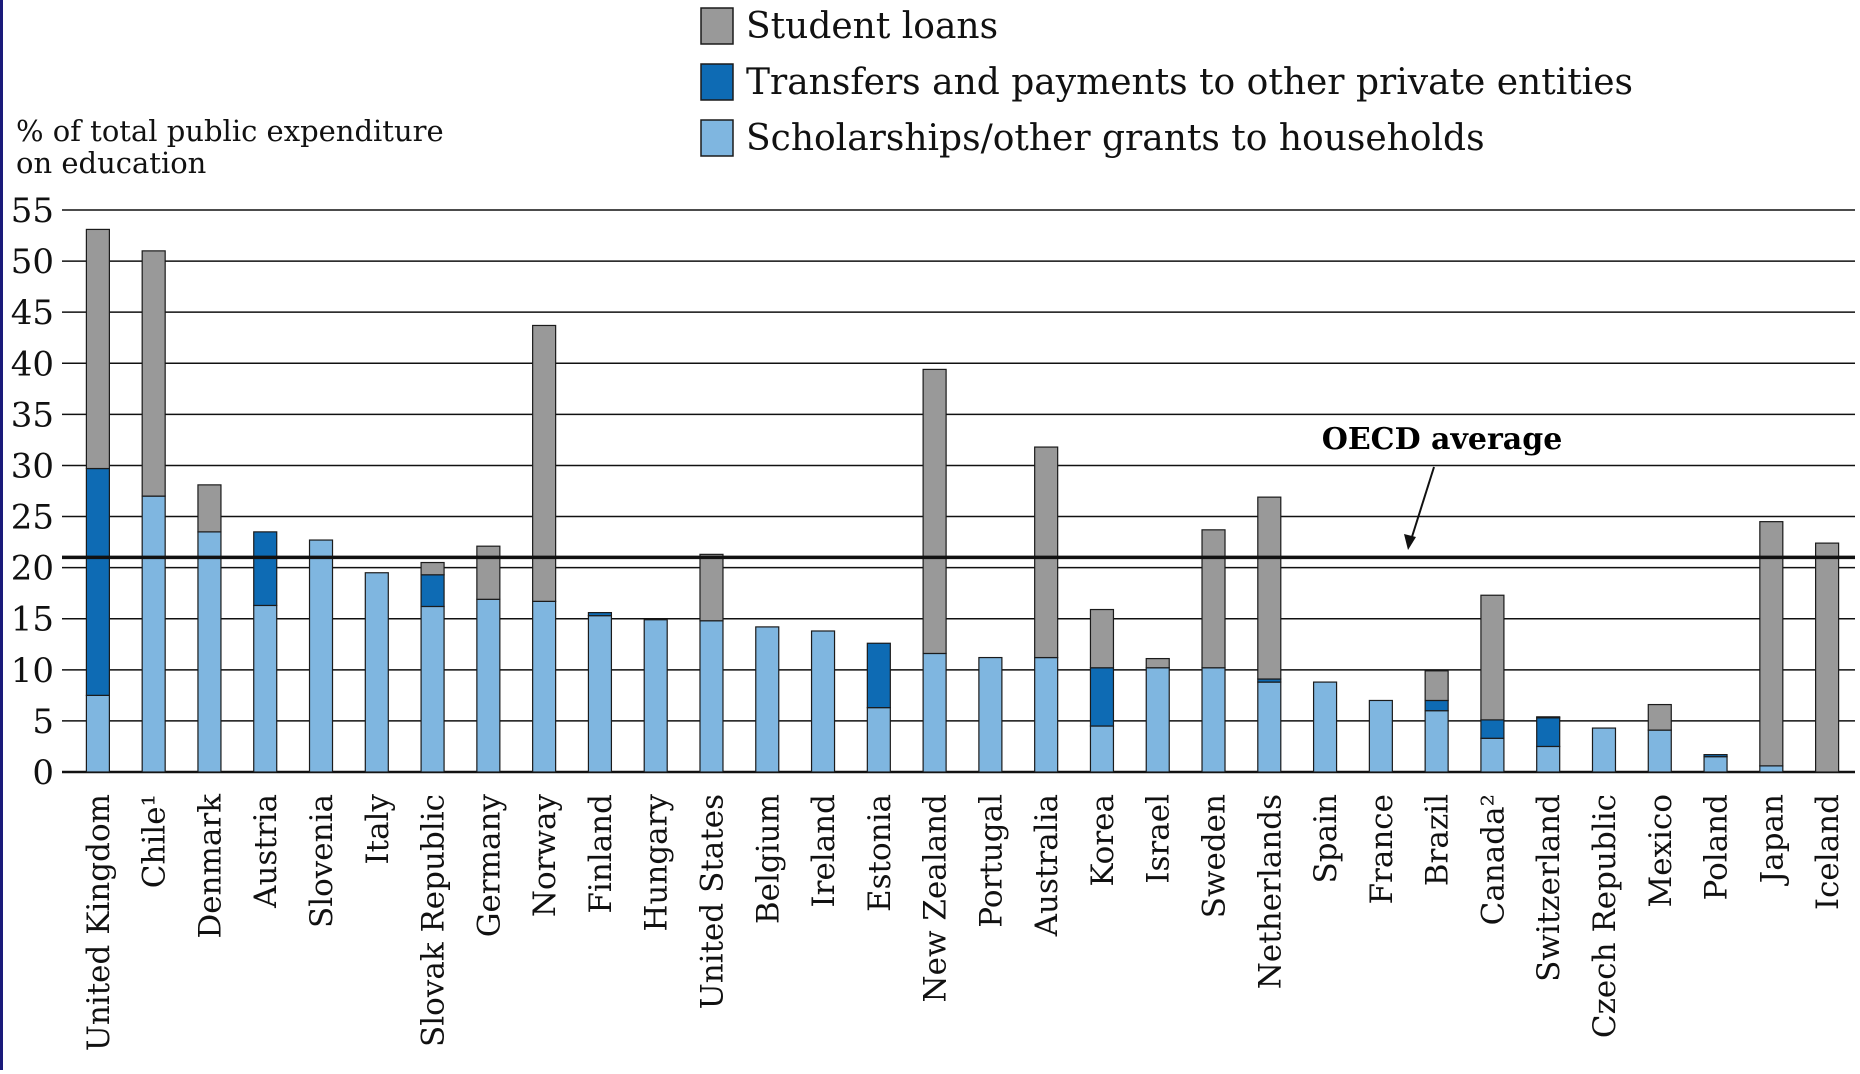 This screenshot has height=1074, width=1860. Describe the element at coordinates (1, 535) in the screenshot. I see `left-border` at that location.